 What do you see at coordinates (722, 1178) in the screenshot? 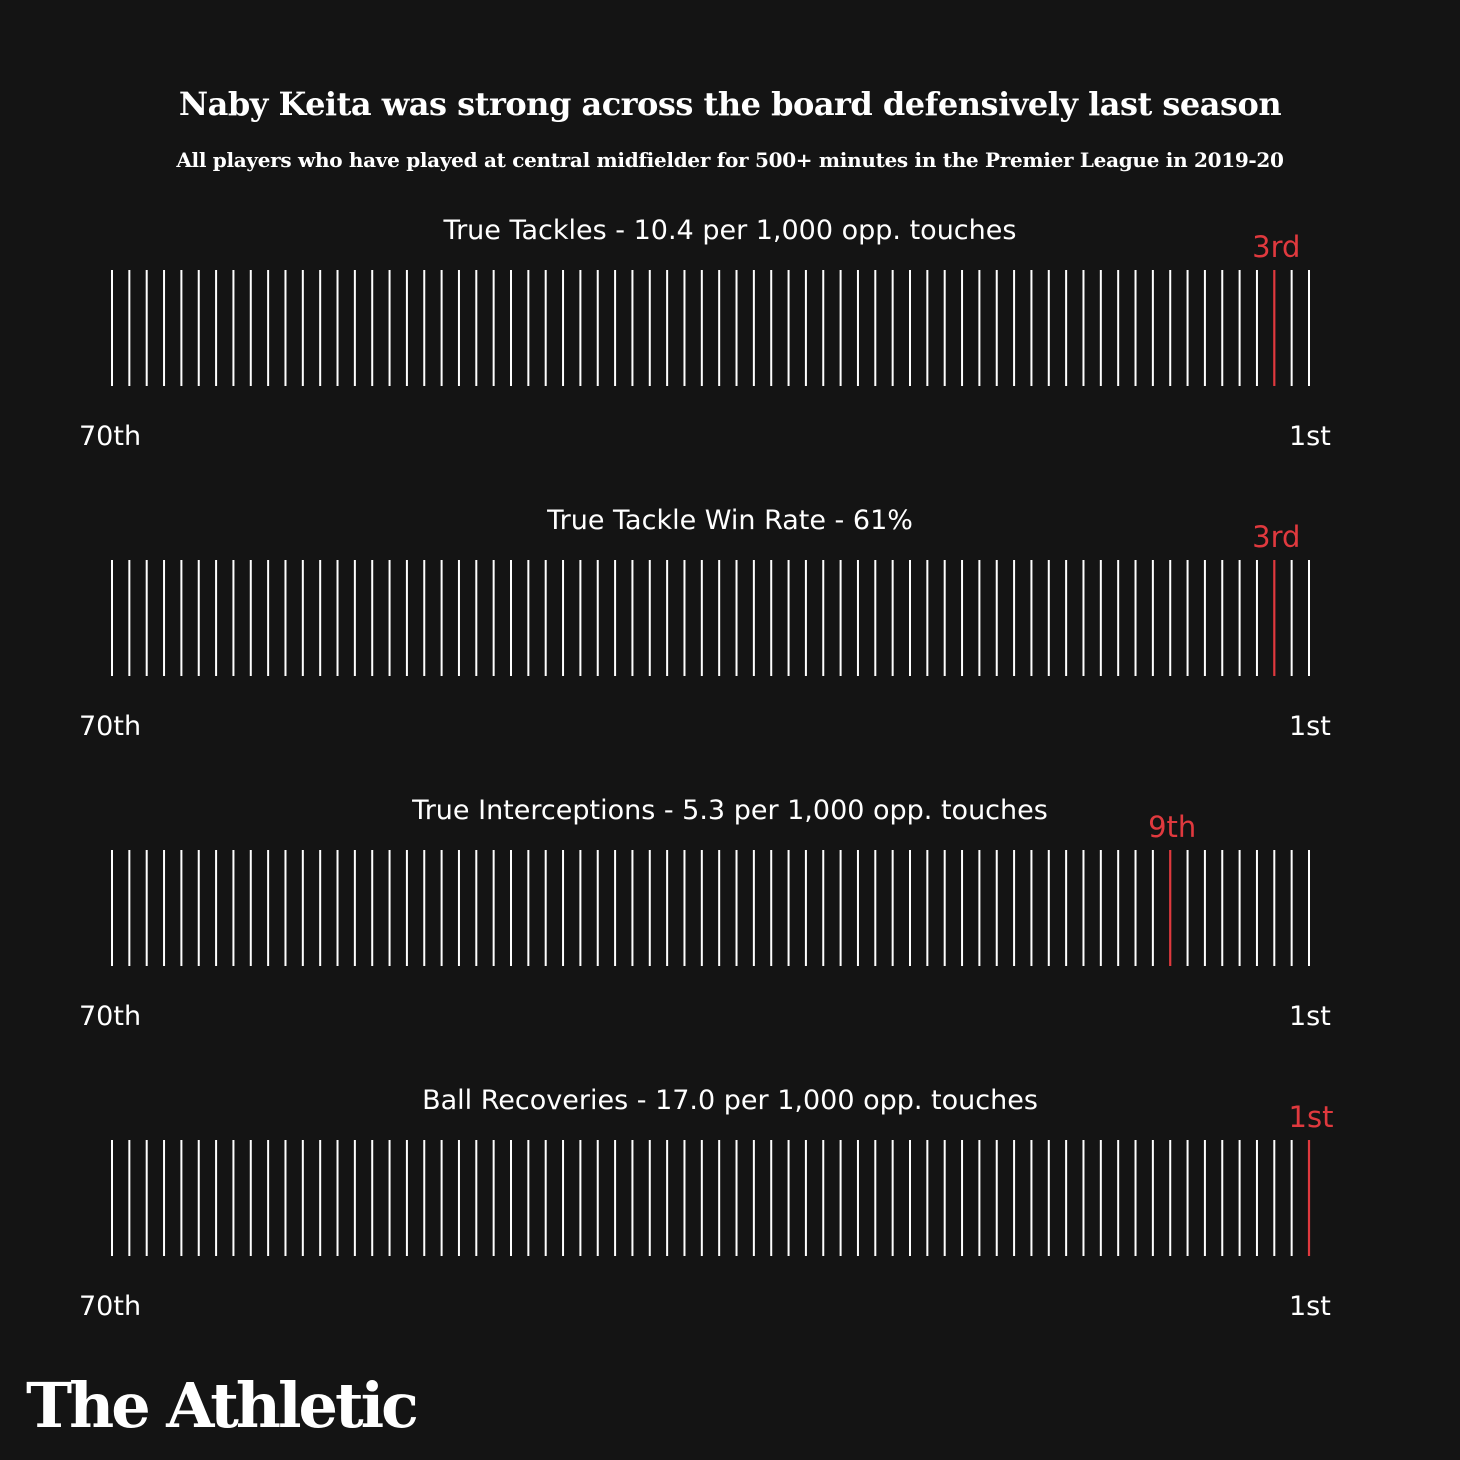
I see `rank-strip: 1st` at bounding box center [722, 1178].